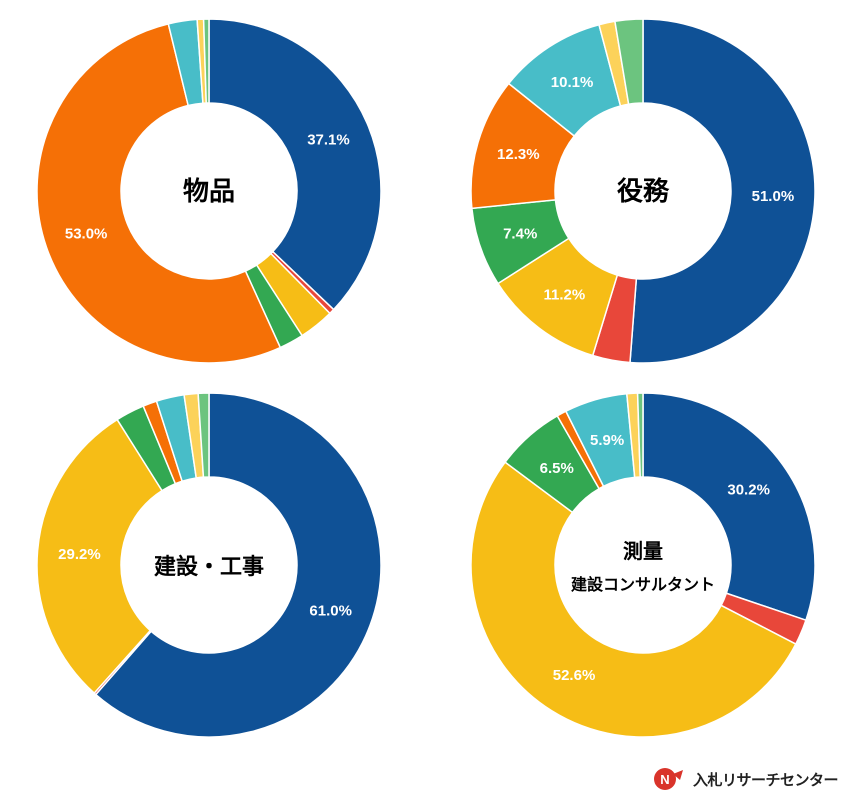  I want to click on slice-label: 12.3%, so click(518, 154).